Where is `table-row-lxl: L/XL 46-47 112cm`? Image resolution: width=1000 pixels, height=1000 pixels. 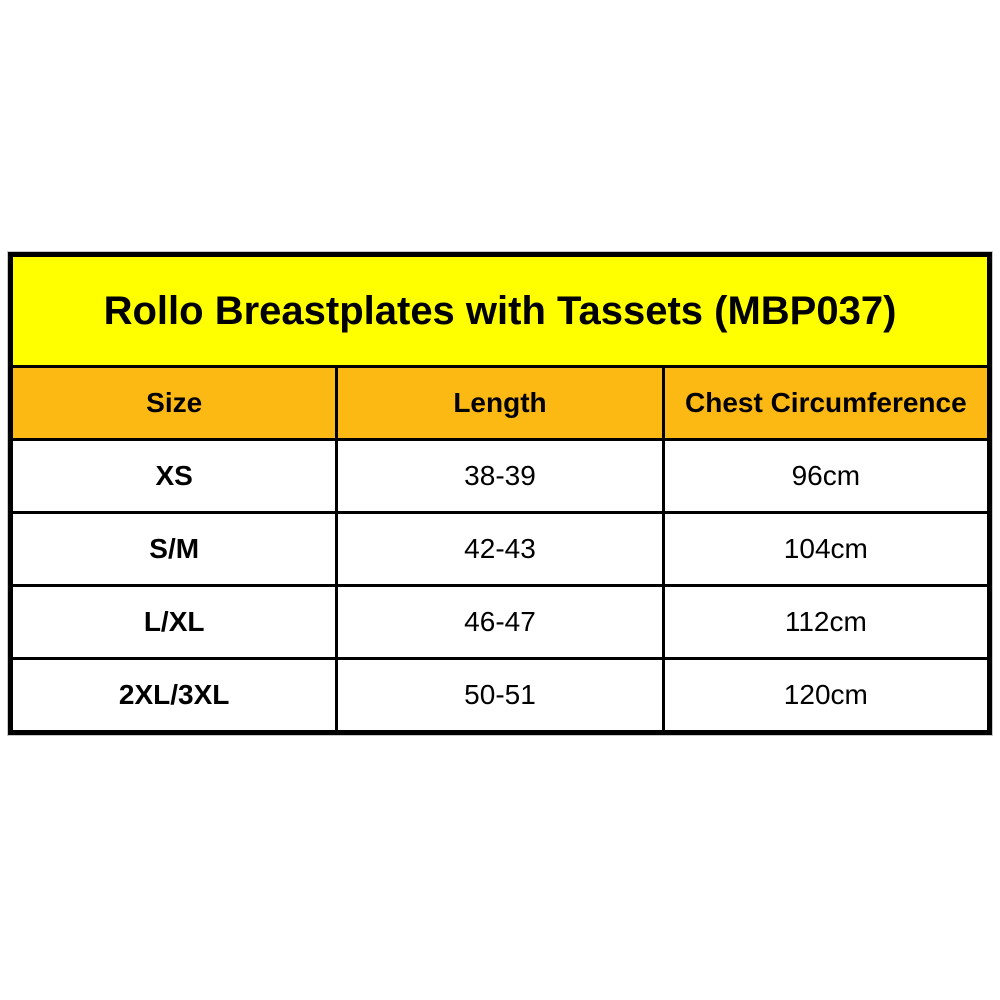 table-row-lxl: L/XL 46-47 112cm is located at coordinates (500, 622).